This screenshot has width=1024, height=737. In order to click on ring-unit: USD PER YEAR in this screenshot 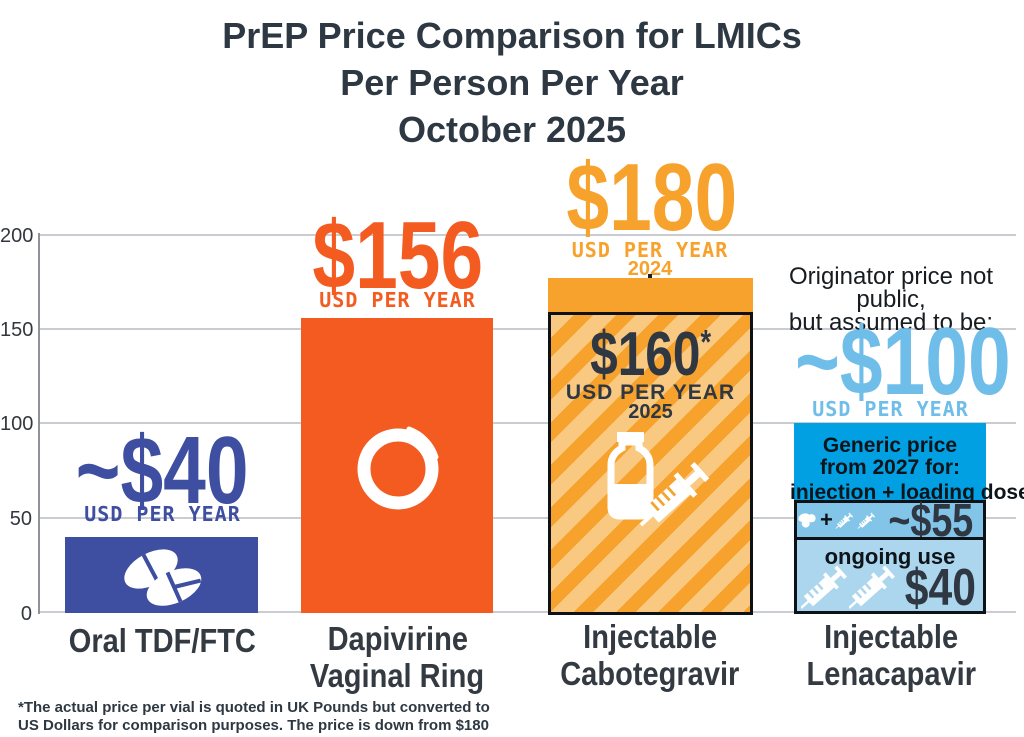, I will do `click(397, 300)`.